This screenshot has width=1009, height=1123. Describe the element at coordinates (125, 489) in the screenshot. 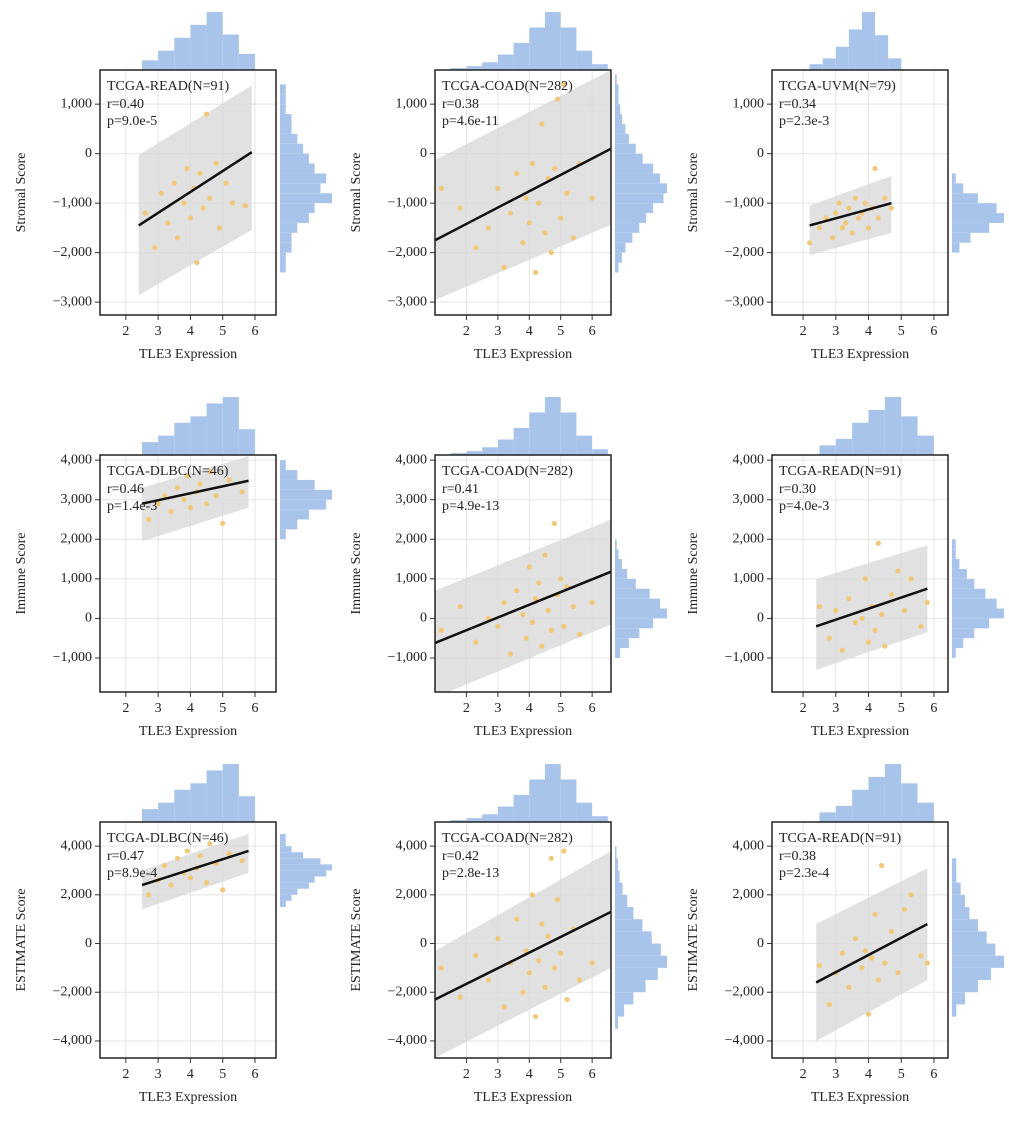

I see `statistic: r=0.46` at that location.